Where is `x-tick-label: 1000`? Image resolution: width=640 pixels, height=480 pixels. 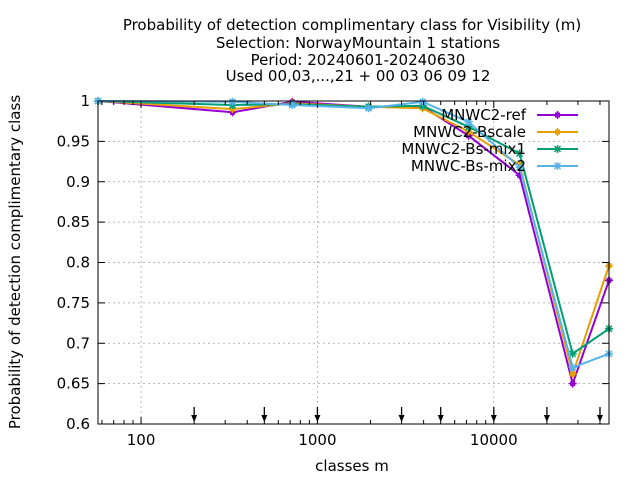 x-tick-label: 1000 is located at coordinates (317, 440).